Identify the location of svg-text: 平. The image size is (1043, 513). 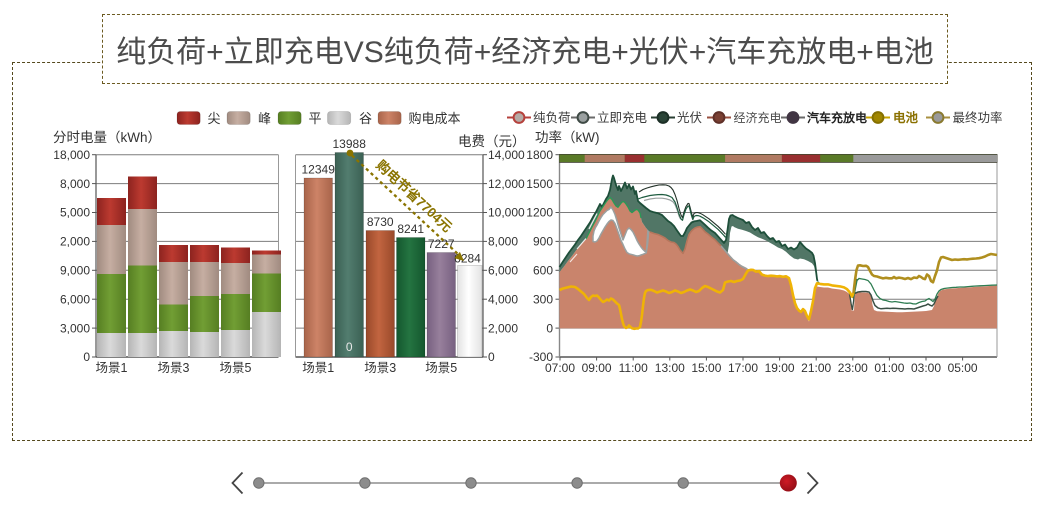
(315, 118).